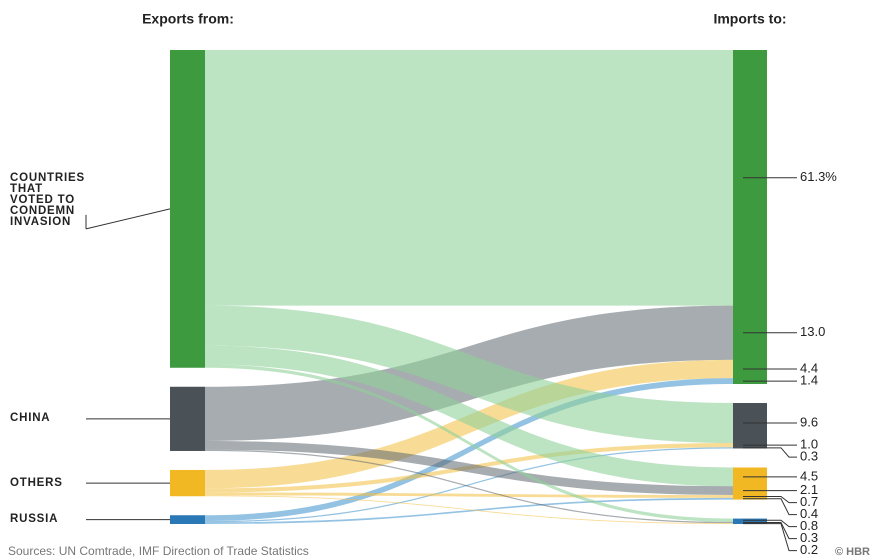 Image resolution: width=879 pixels, height=560 pixels. What do you see at coordinates (809, 549) in the screenshot?
I see `value-label: 0.2` at bounding box center [809, 549].